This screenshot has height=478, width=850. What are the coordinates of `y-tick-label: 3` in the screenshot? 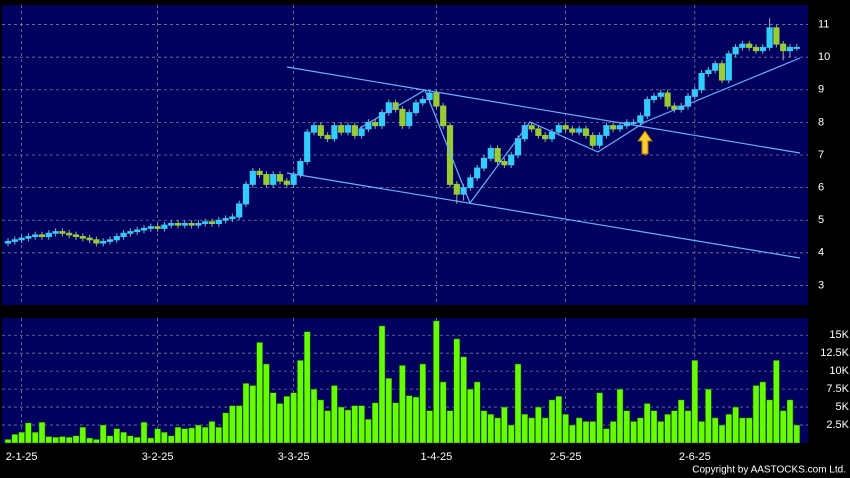 It's located at (821, 285).